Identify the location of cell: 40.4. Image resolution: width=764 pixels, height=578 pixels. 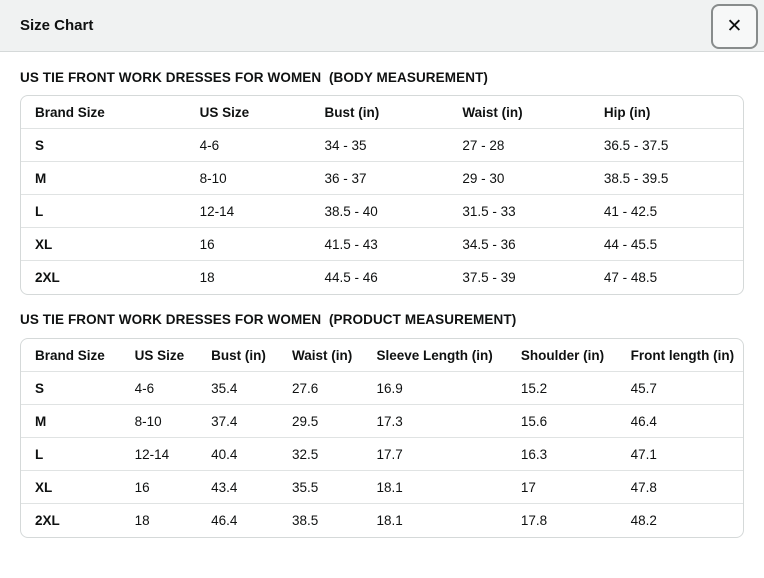
(238, 454).